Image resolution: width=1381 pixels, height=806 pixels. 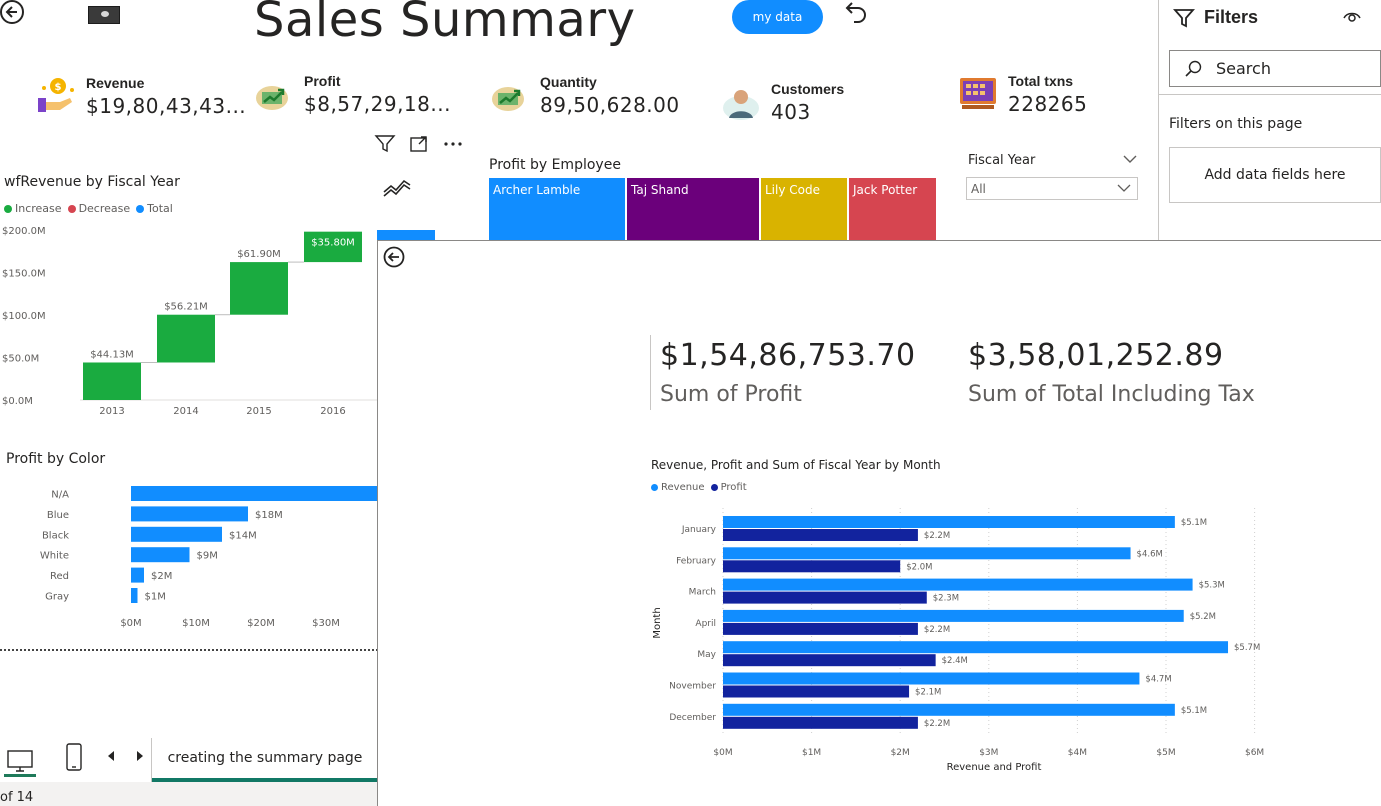 I want to click on x-tick-label: $0M, so click(x=722, y=753).